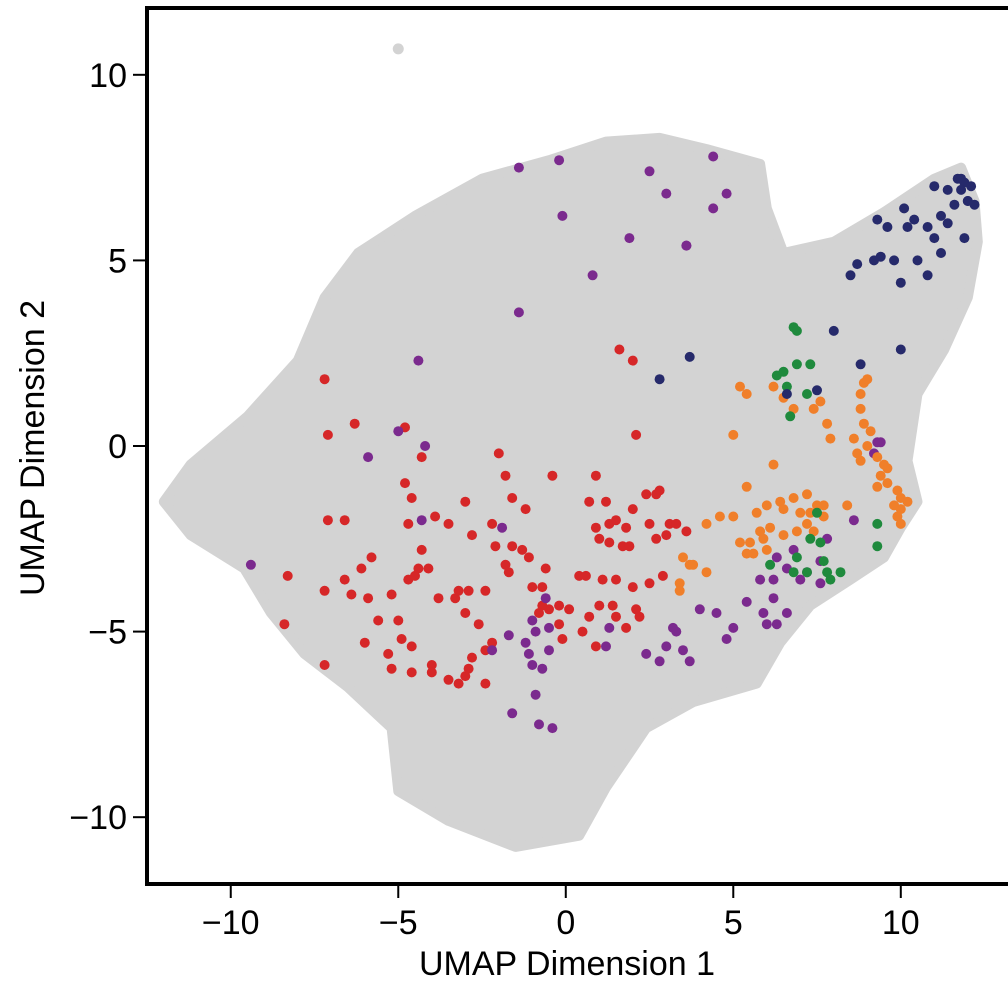 The image size is (1008, 988). Describe the element at coordinates (117, 447) in the screenshot. I see `y-tick-label: 0` at that location.